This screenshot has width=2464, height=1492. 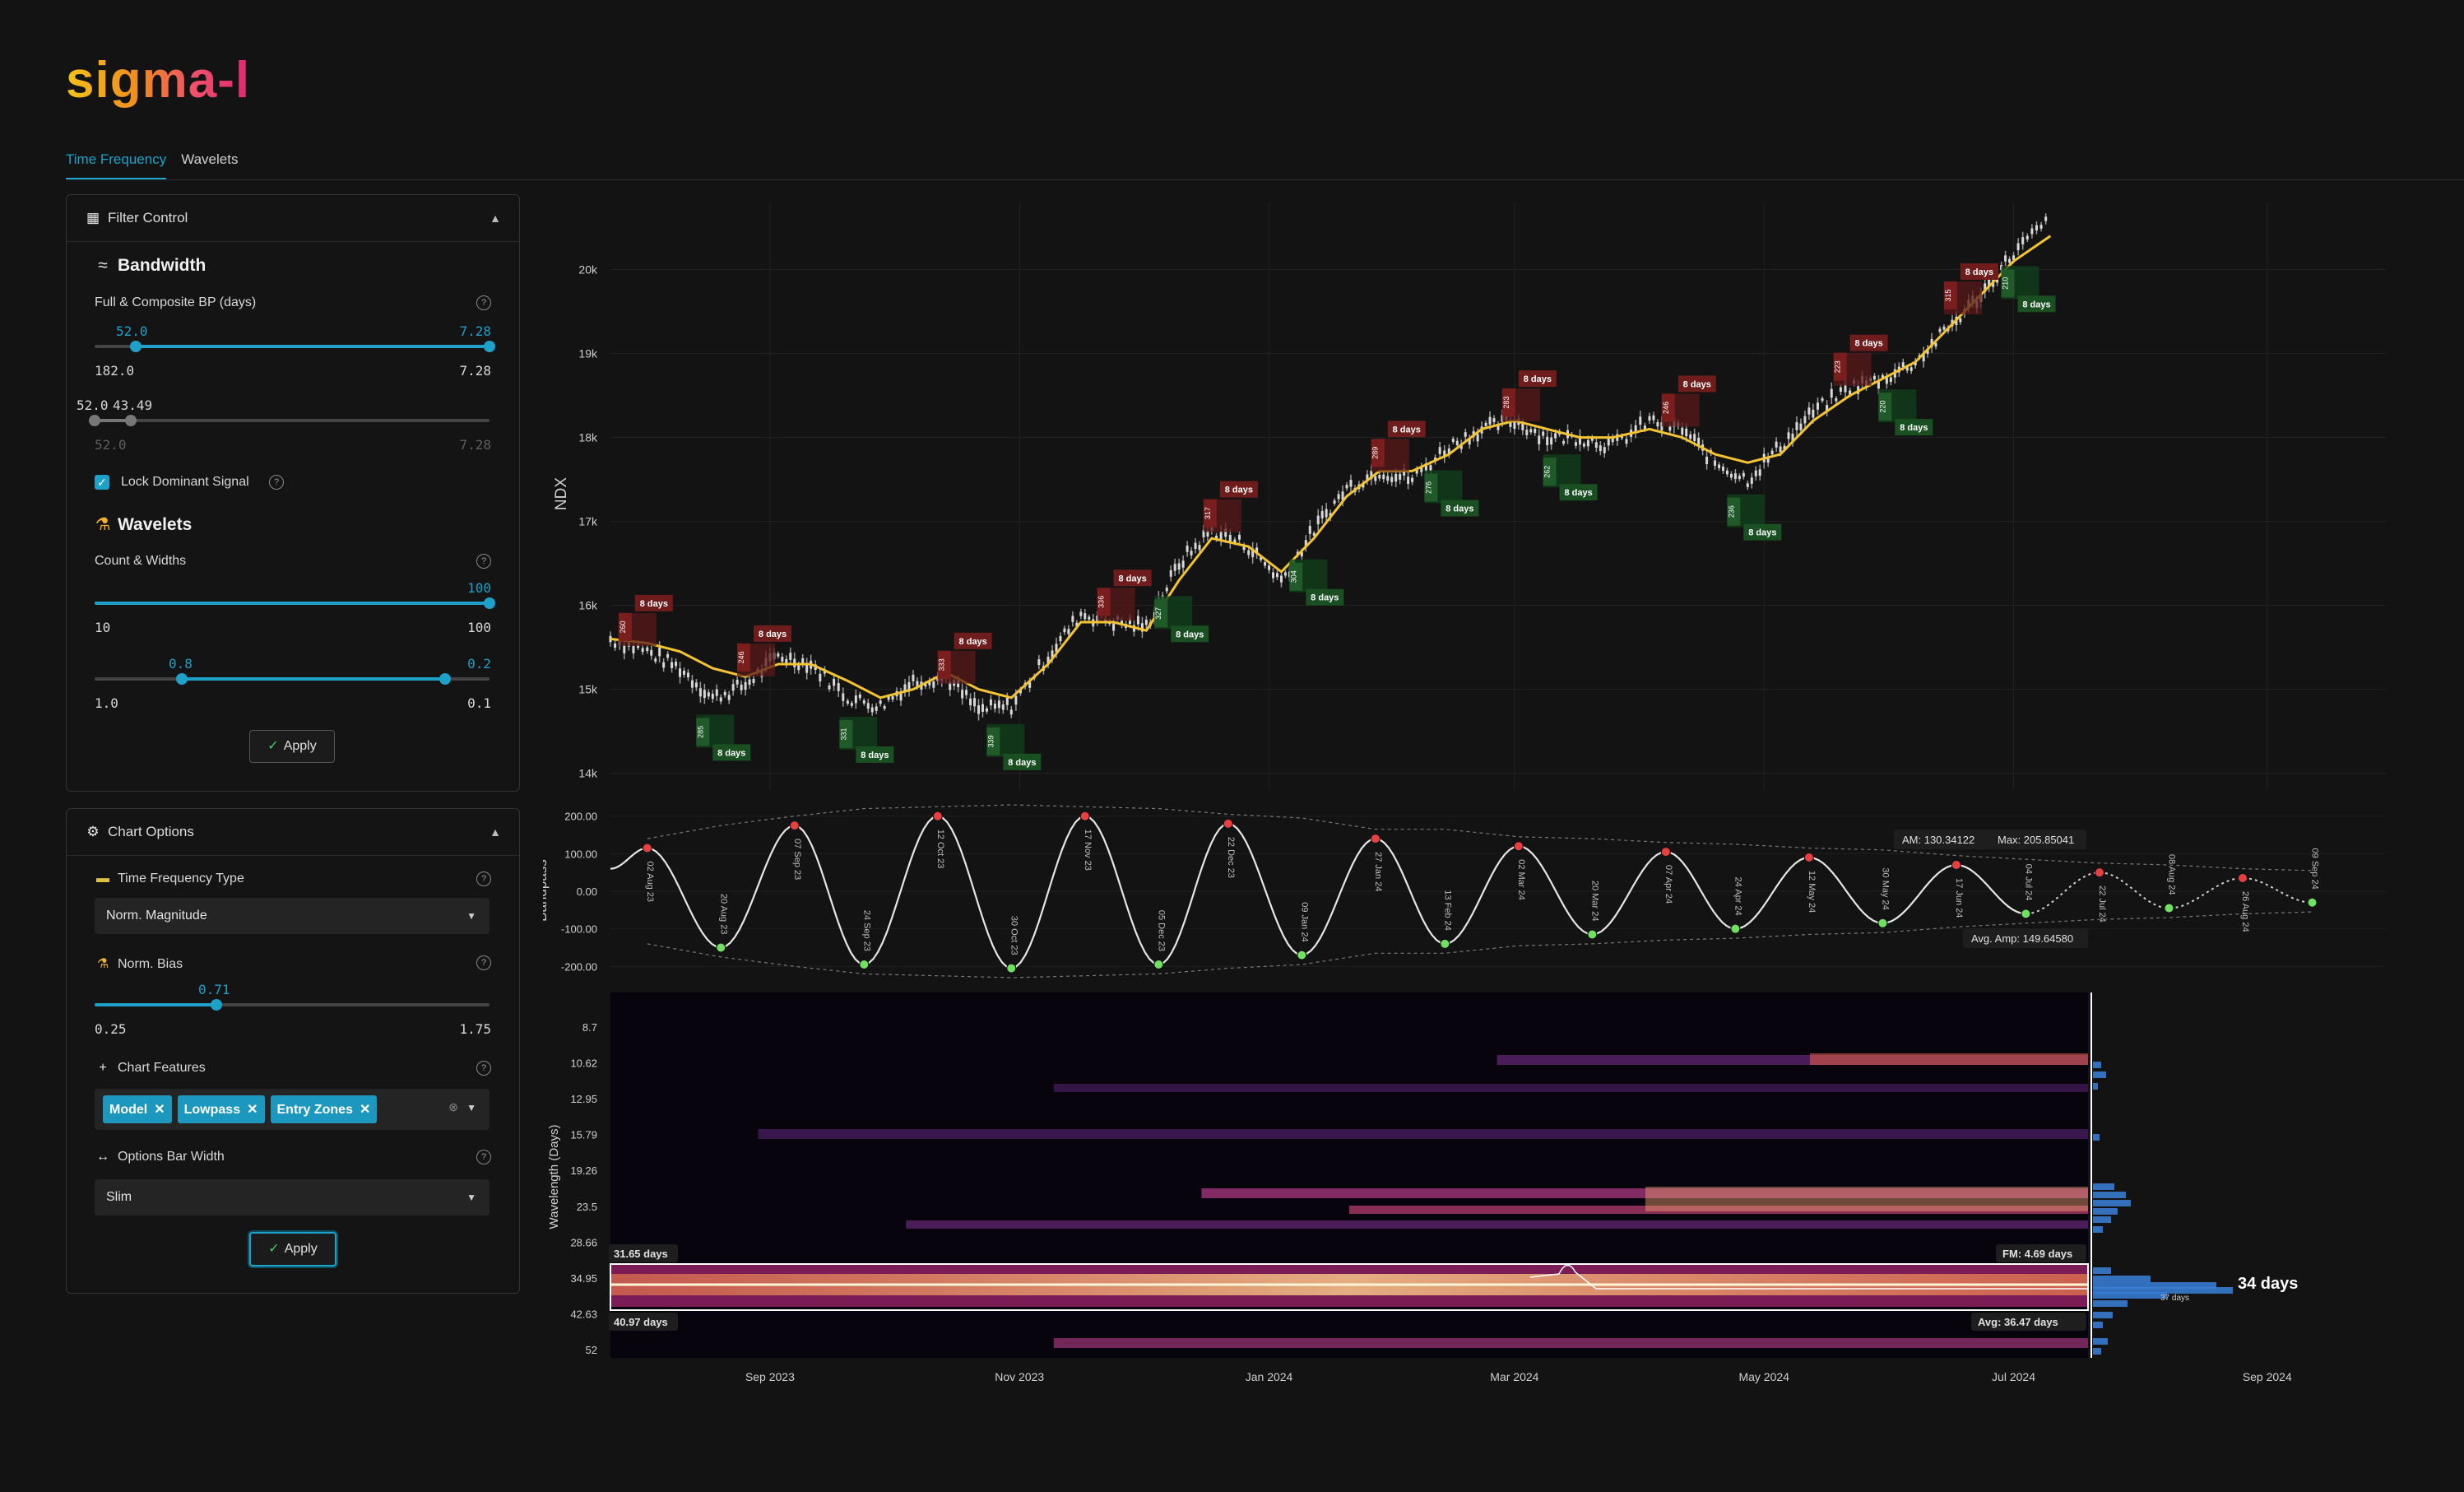 What do you see at coordinates (137, 1109) in the screenshot?
I see `feature-chip-model: Model ✕` at bounding box center [137, 1109].